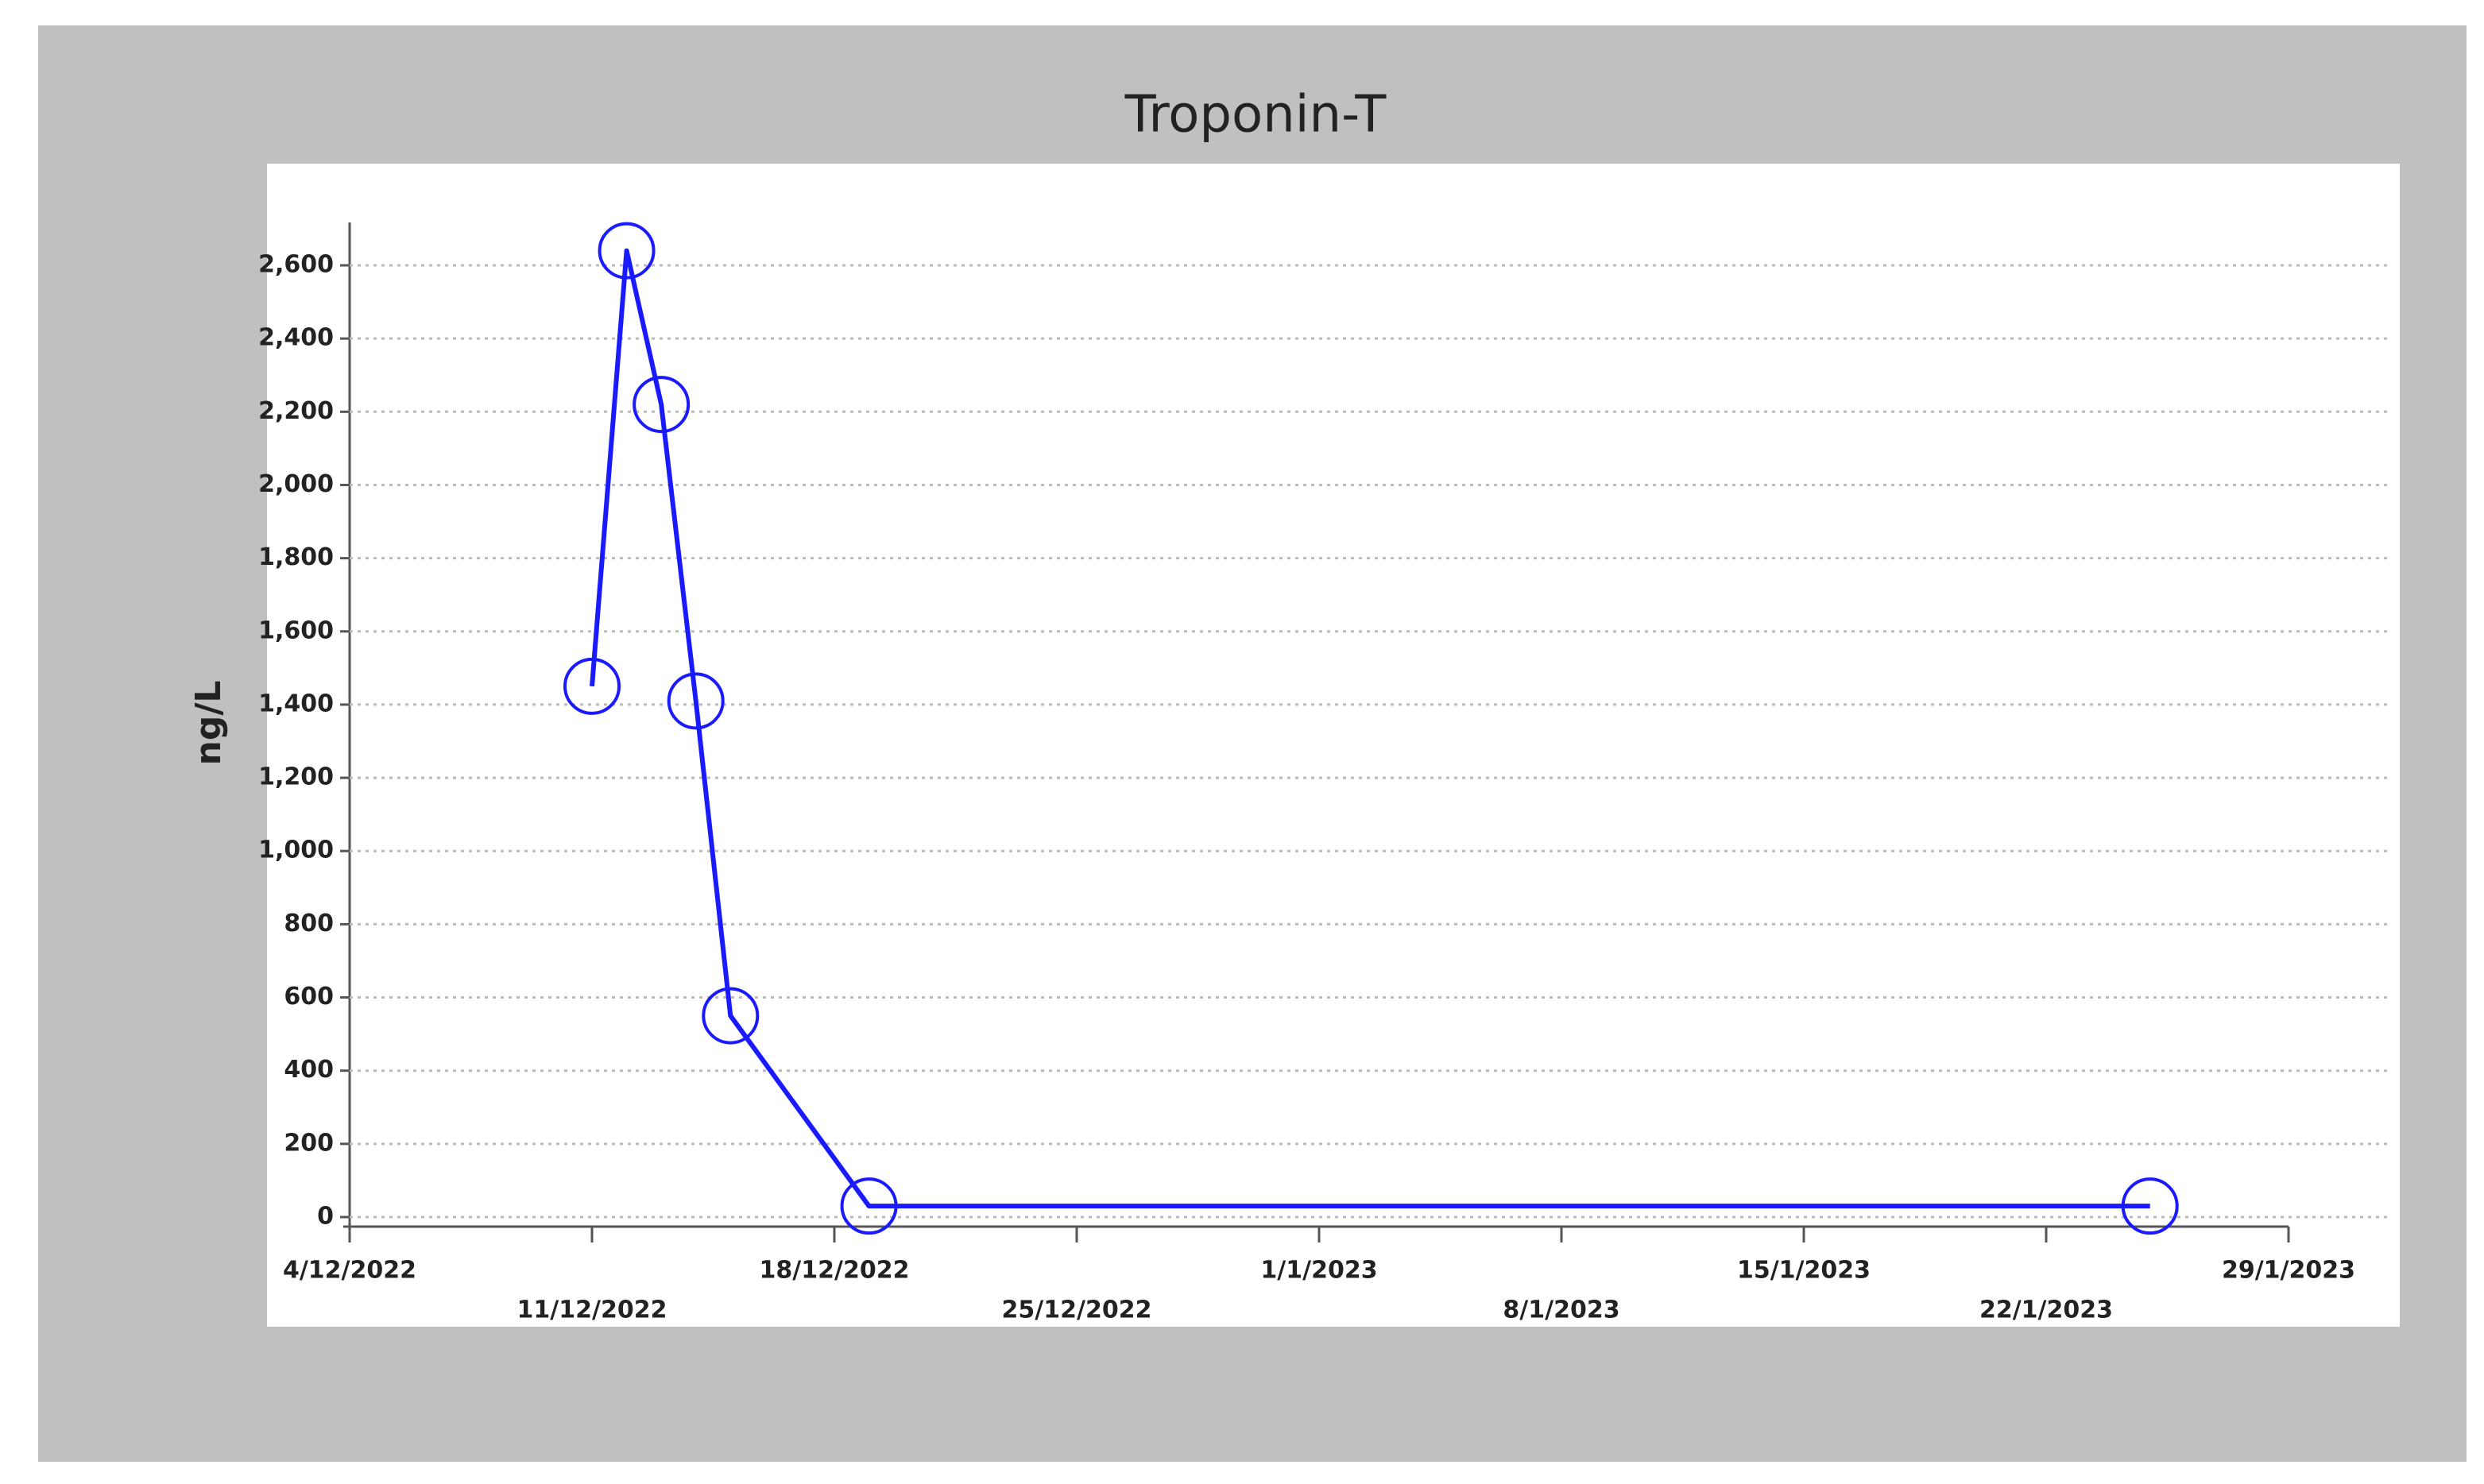  Describe the element at coordinates (309, 1070) in the screenshot. I see `y-tick-label: 400` at that location.